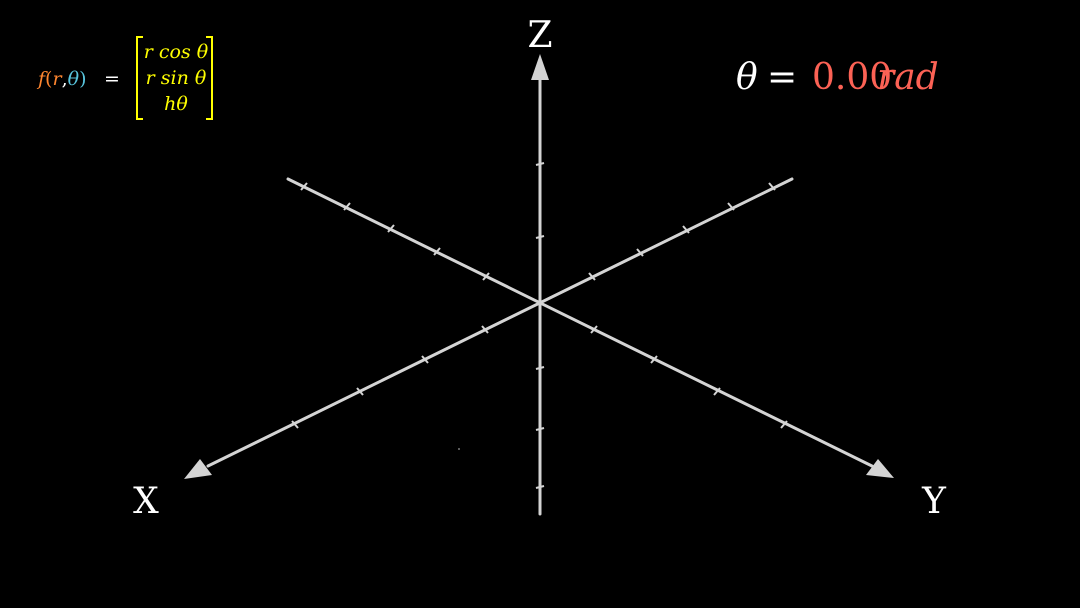 This screenshot has width=1080, height=608. I want to click on formula-equals: =, so click(112, 79).